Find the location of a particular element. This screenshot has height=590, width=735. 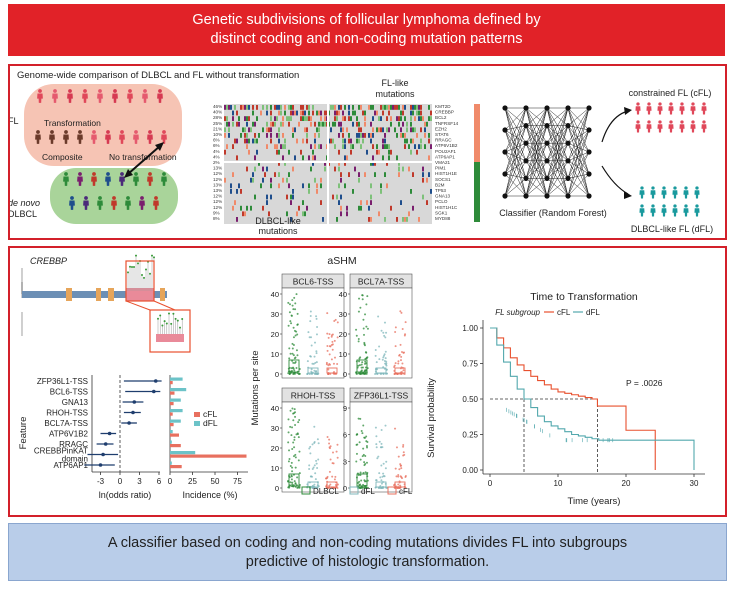

forest-feature-label: BCL7A-TSS is located at coordinates (66, 423).